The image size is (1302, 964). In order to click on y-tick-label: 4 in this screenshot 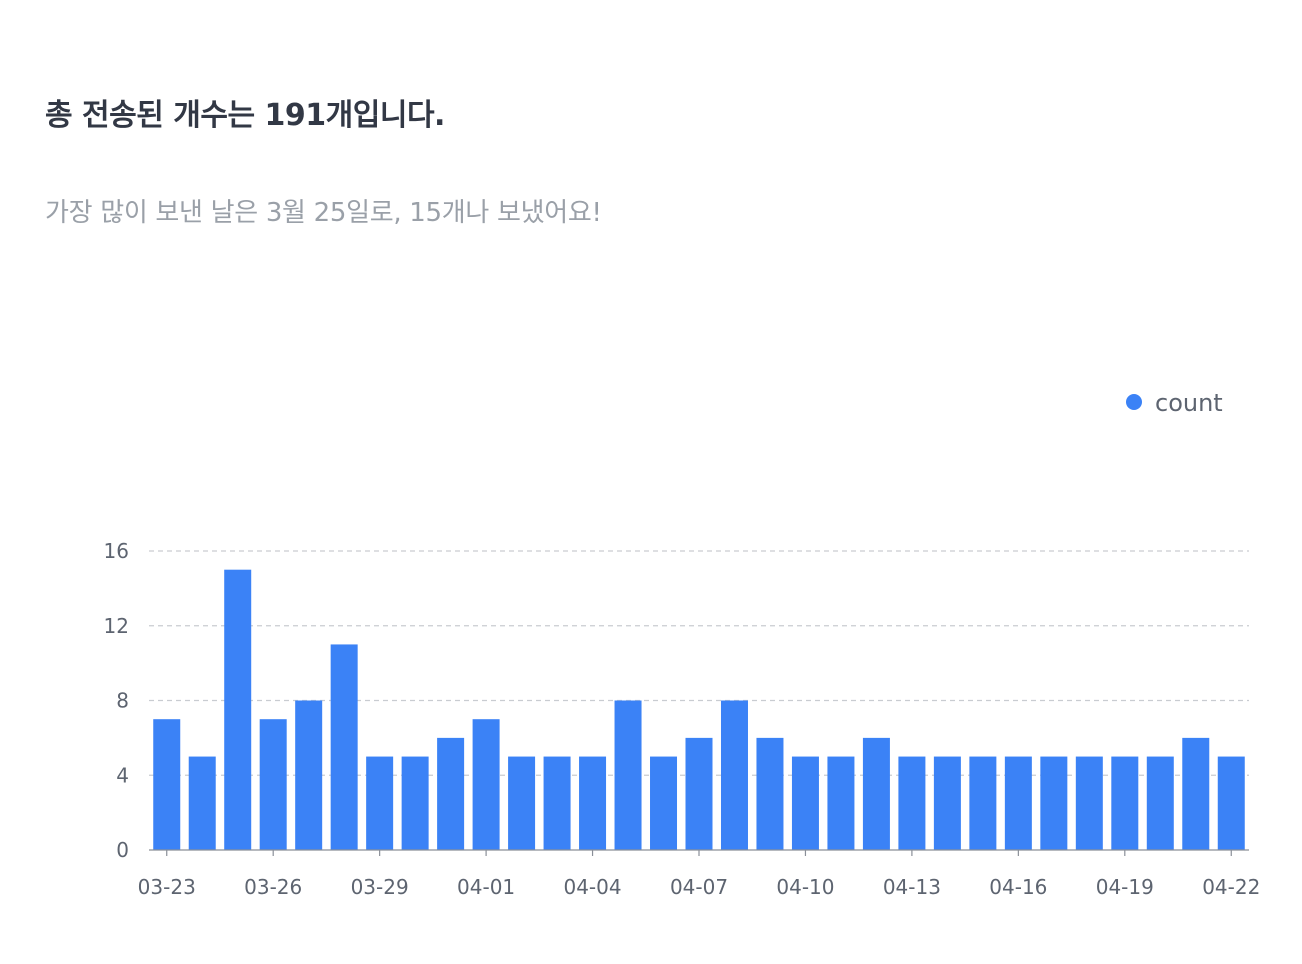, I will do `click(122, 775)`.